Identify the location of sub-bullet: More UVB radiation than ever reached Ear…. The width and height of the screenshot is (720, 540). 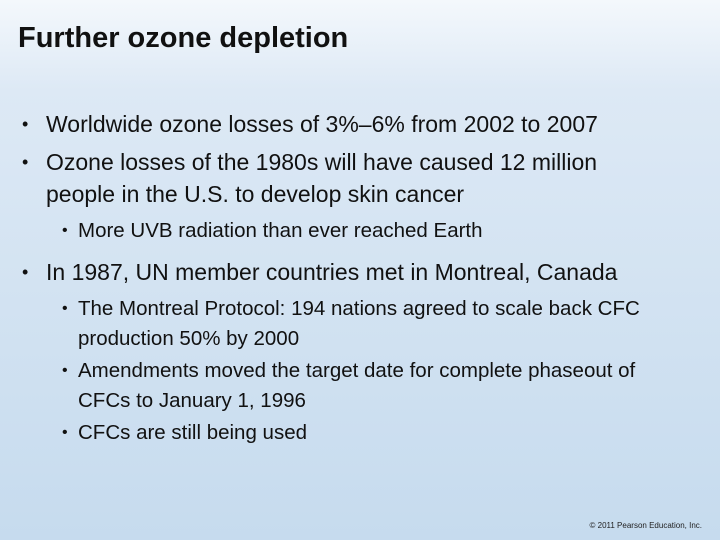
(365, 231).